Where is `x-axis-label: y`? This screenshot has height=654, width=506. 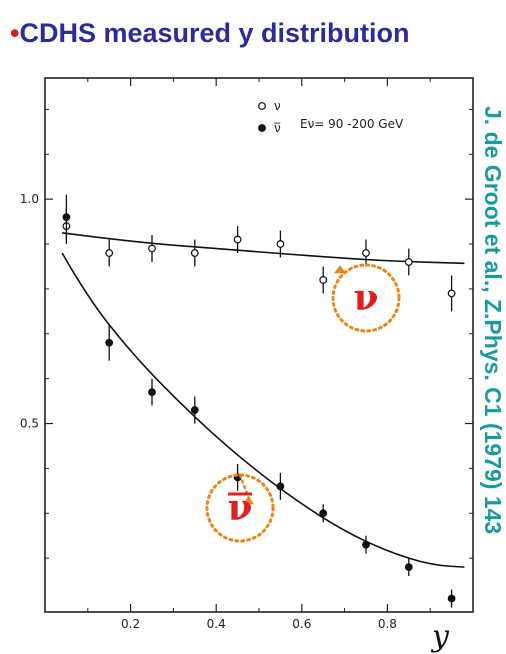
x-axis-label: y is located at coordinates (440, 636).